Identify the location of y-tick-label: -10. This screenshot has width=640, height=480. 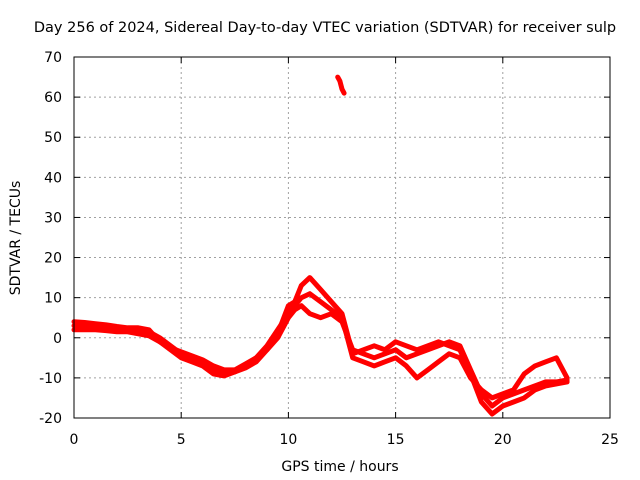
(50, 379).